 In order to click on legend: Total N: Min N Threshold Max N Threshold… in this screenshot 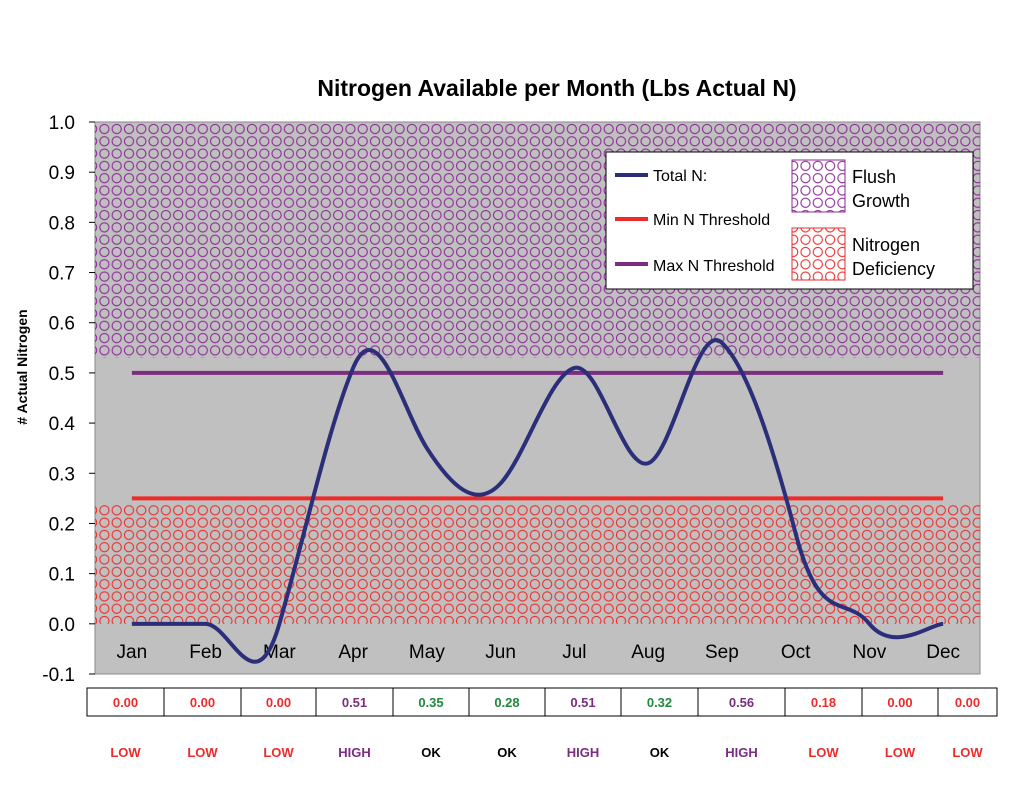, I will do `click(789, 220)`.